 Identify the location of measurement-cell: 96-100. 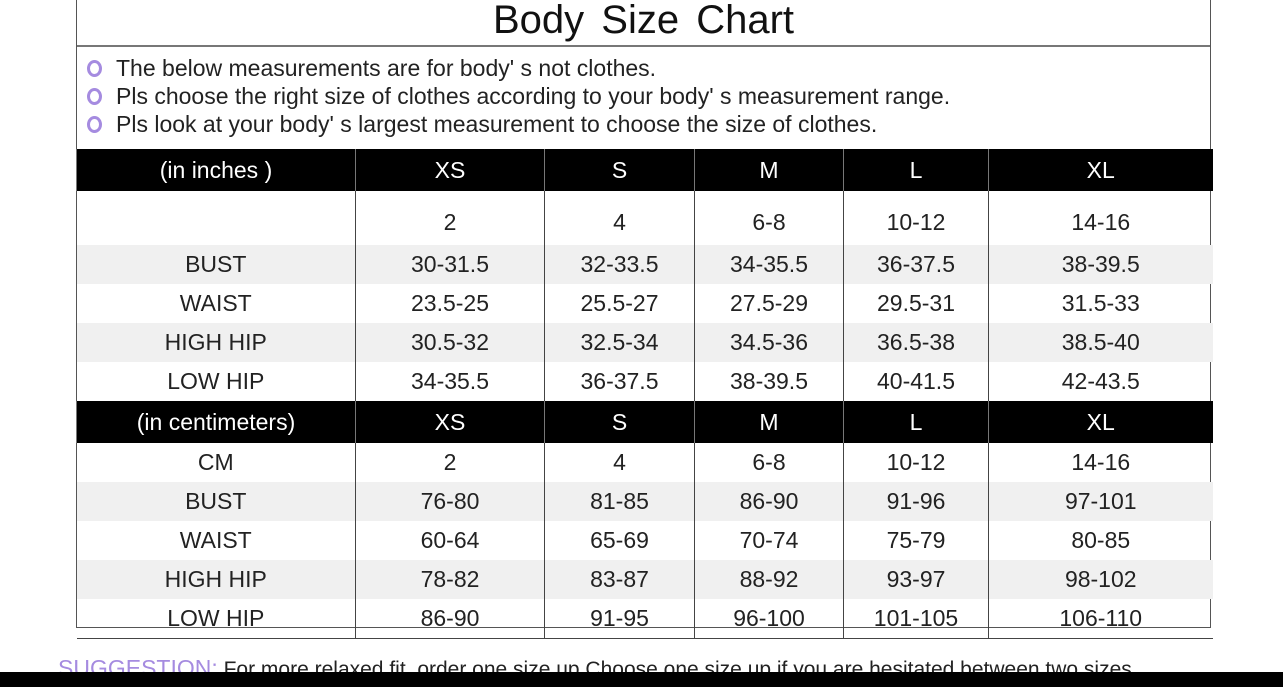
(769, 619).